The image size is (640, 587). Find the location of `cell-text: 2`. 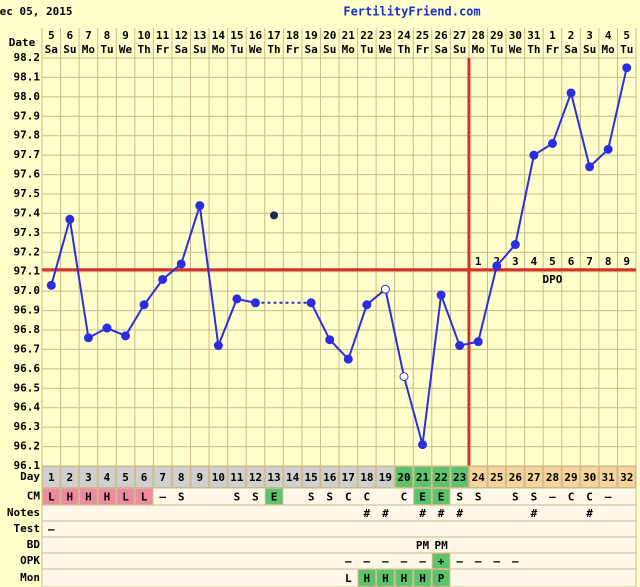

cell-text: 2 is located at coordinates (70, 477).